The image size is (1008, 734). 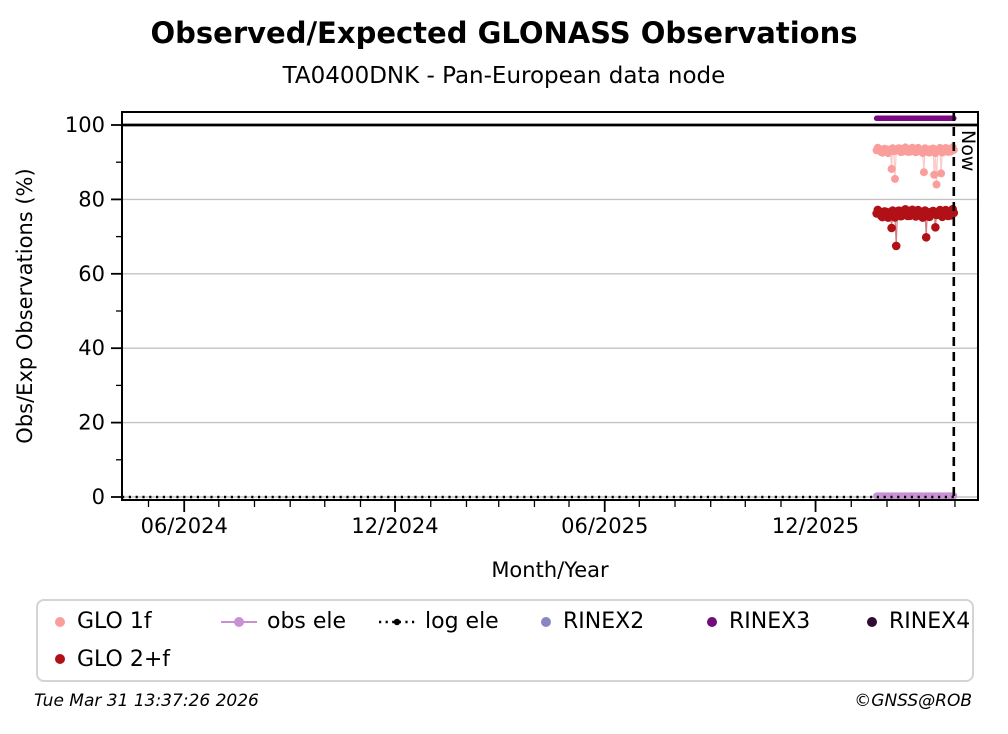 I want to click on footer-copyright: ©GNSS@ROB, so click(x=913, y=701).